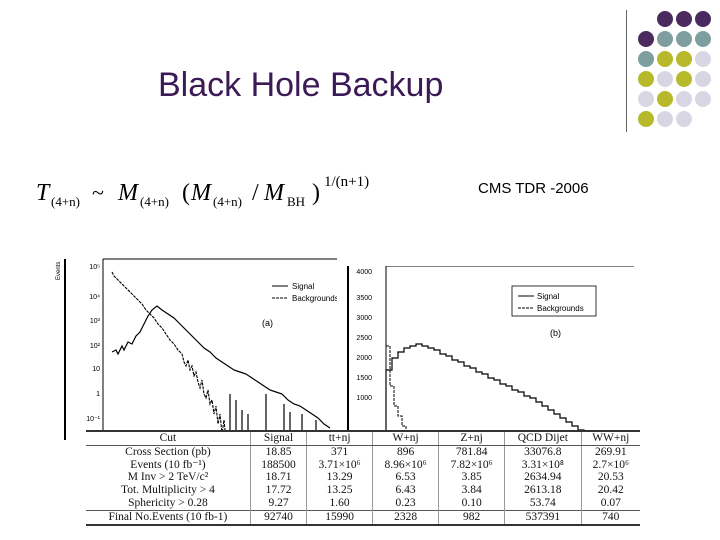 The image size is (720, 540). What do you see at coordinates (168, 502) in the screenshot?
I see `table-cell: Sphericity > 0.28` at bounding box center [168, 502].